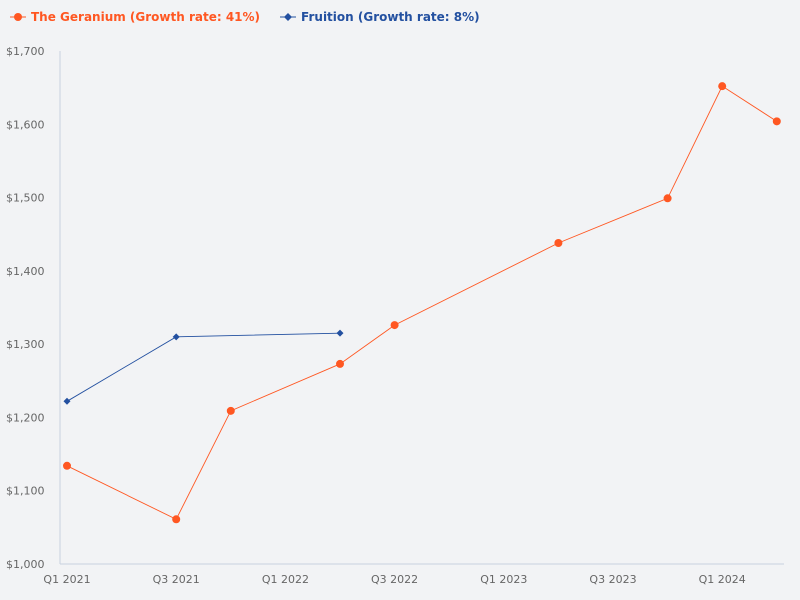  Describe the element at coordinates (18, 17) in the screenshot. I see `circle-marker-icon` at that location.